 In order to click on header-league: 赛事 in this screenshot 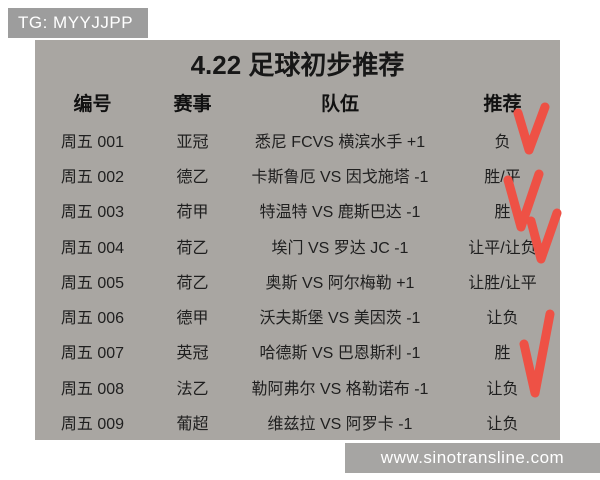, I will do `click(192, 104)`.